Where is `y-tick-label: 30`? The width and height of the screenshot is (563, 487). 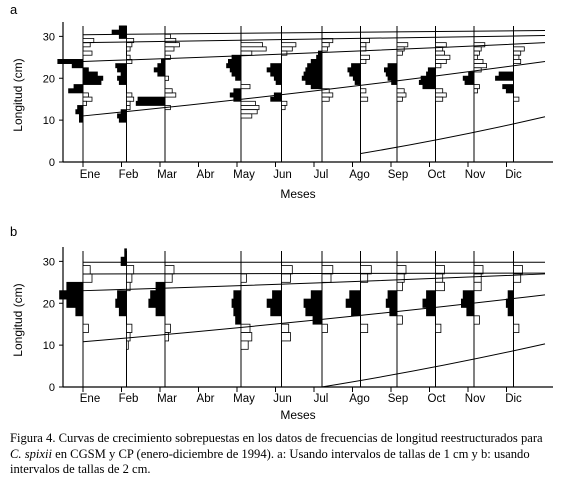 y-tick-label: 30 is located at coordinates (49, 37).